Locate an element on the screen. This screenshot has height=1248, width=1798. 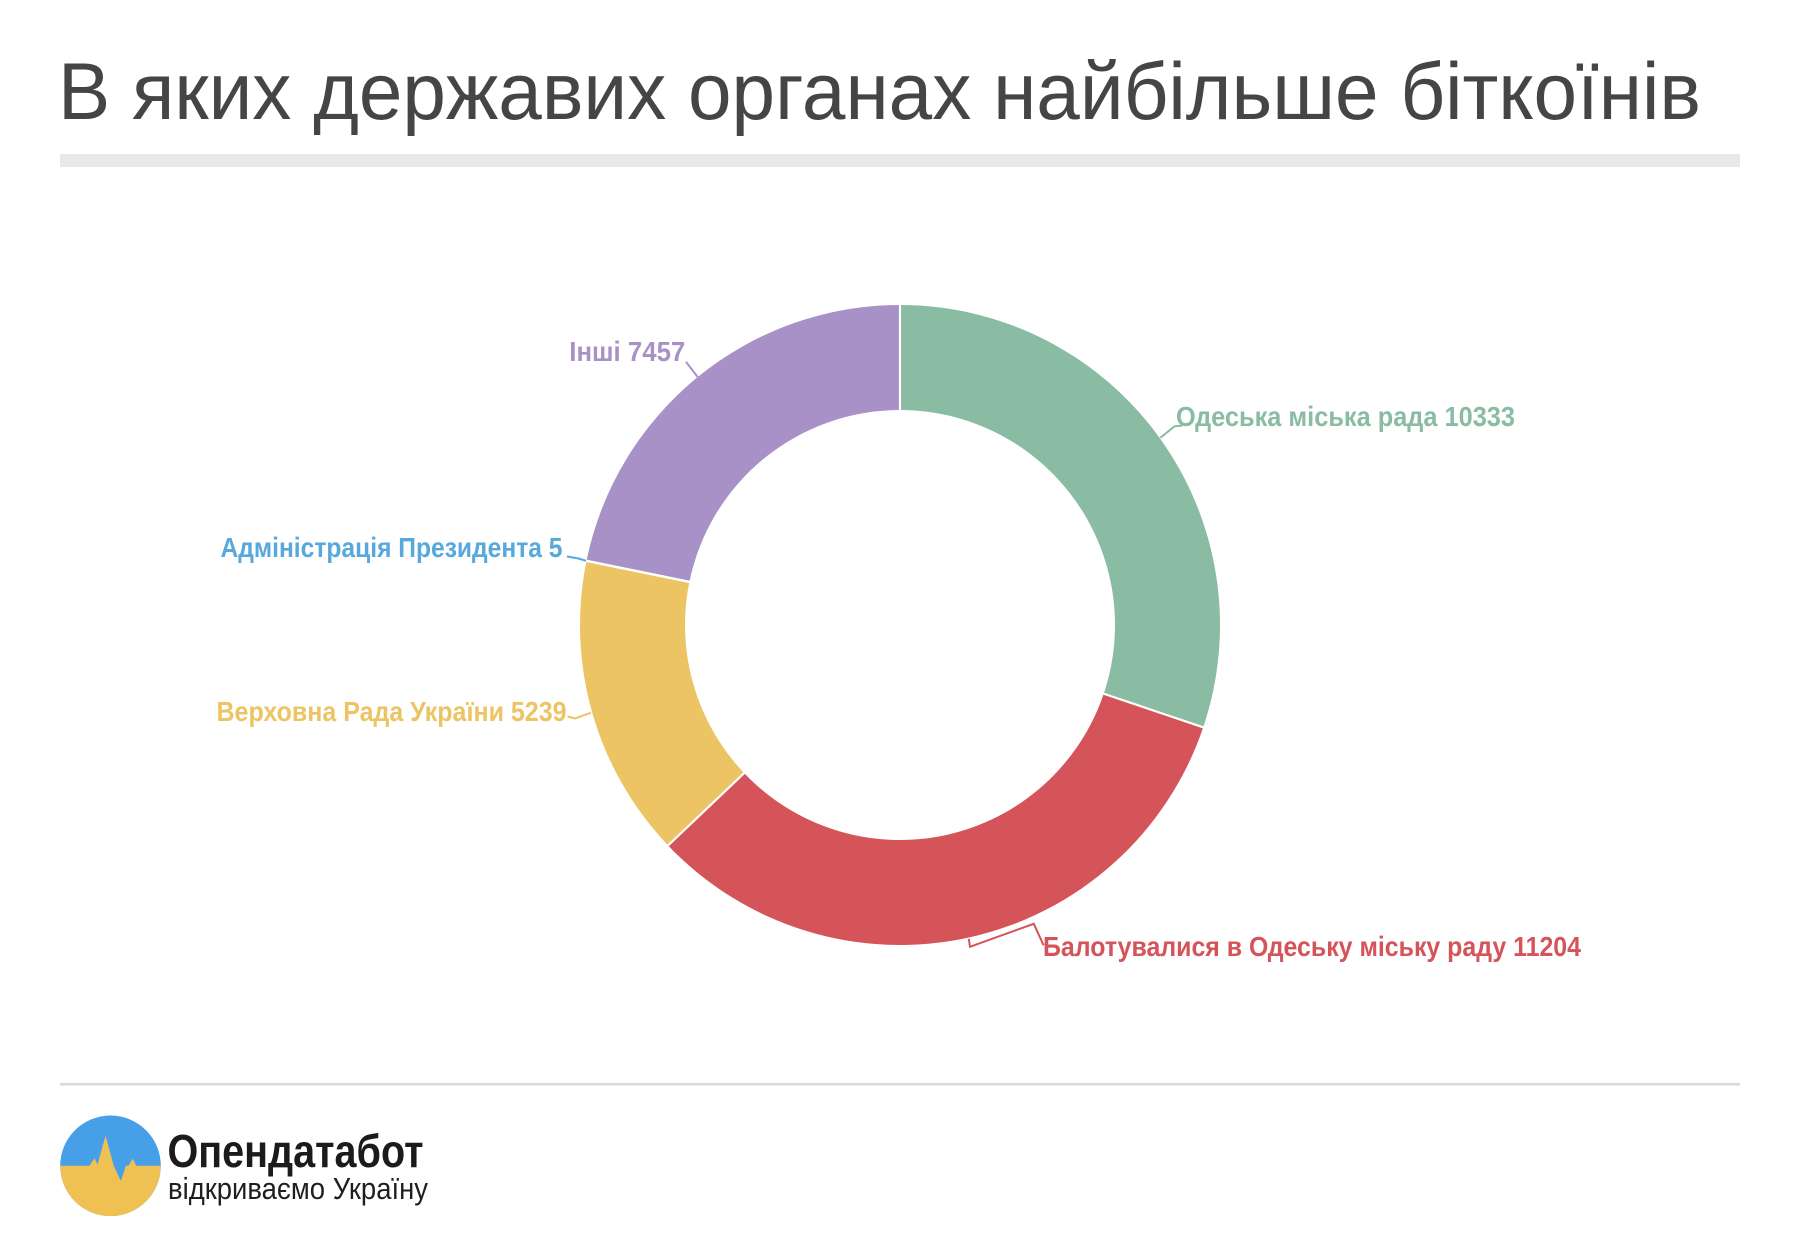
svg-text: Одеська міська рада 10333 is located at coordinates (1345, 416).